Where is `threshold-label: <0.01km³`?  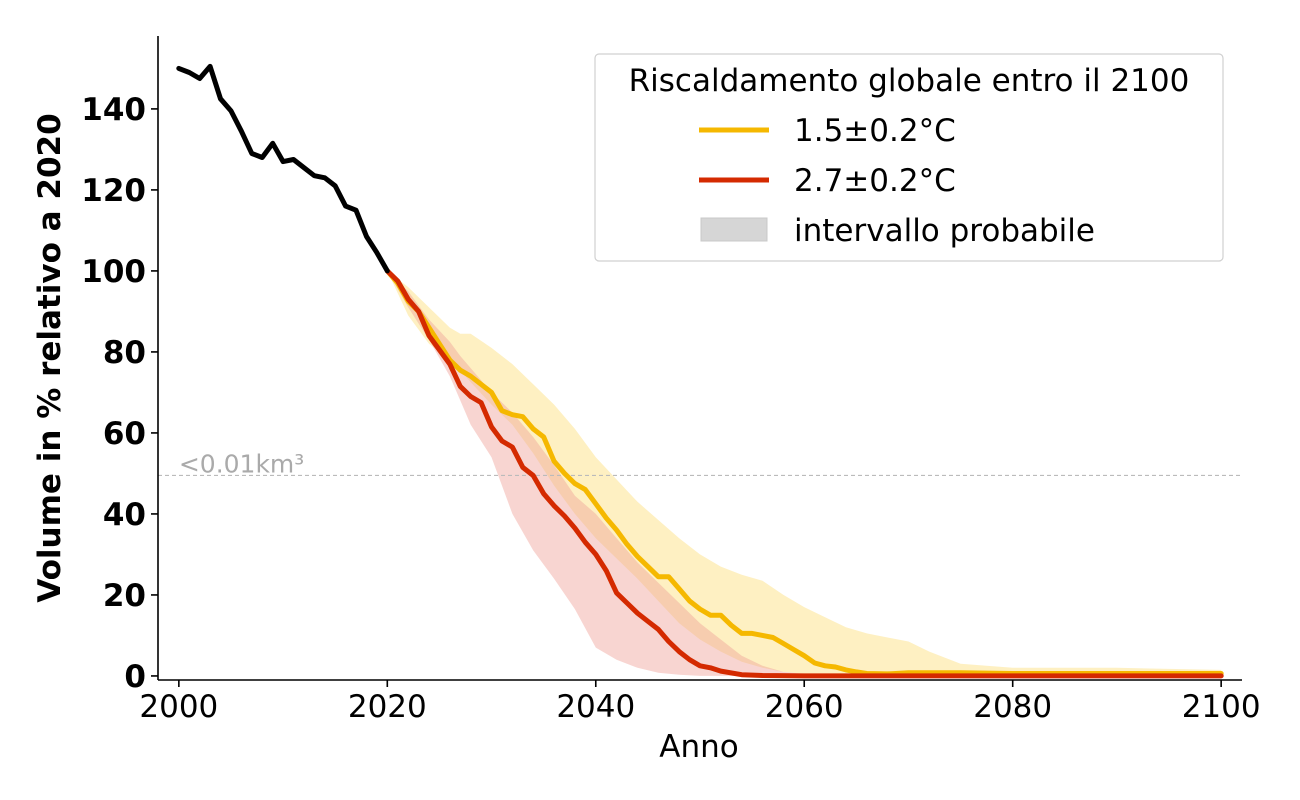 threshold-label: <0.01km³ is located at coordinates (241, 463).